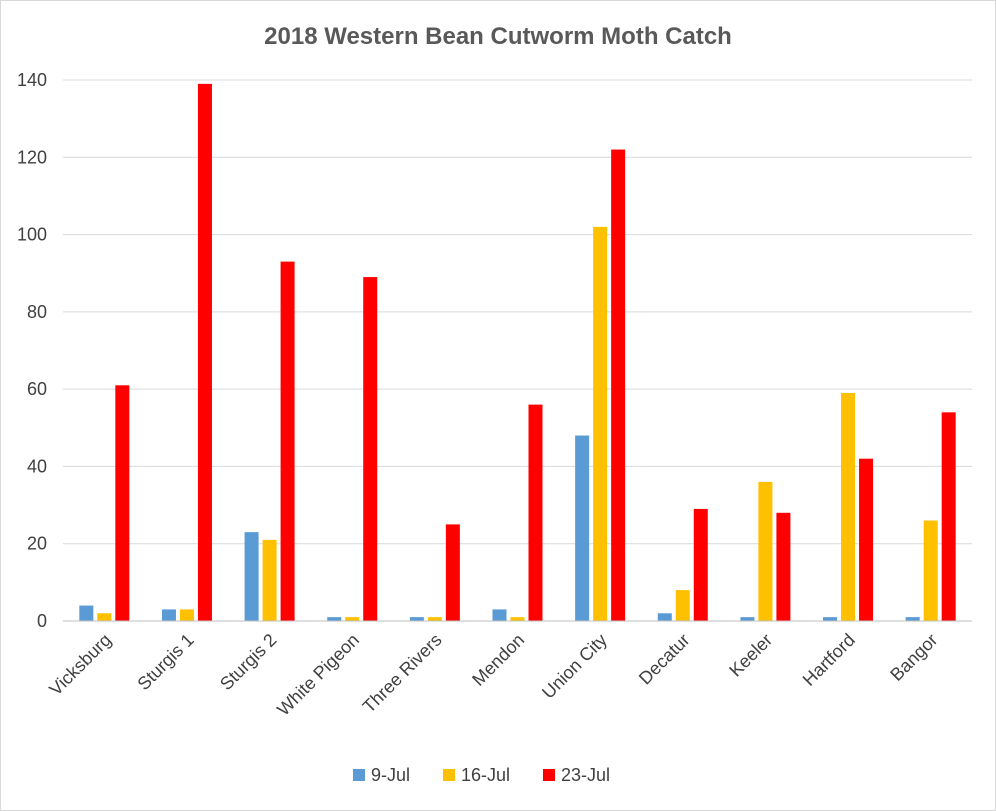 The image size is (996, 811). I want to click on x-category-label: Three Rivers, so click(402, 673).